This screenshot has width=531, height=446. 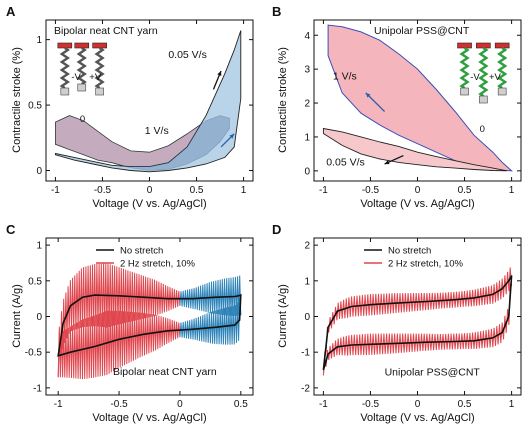 What do you see at coordinates (307, 70) in the screenshot?
I see `y-tick-label: 3` at bounding box center [307, 70].